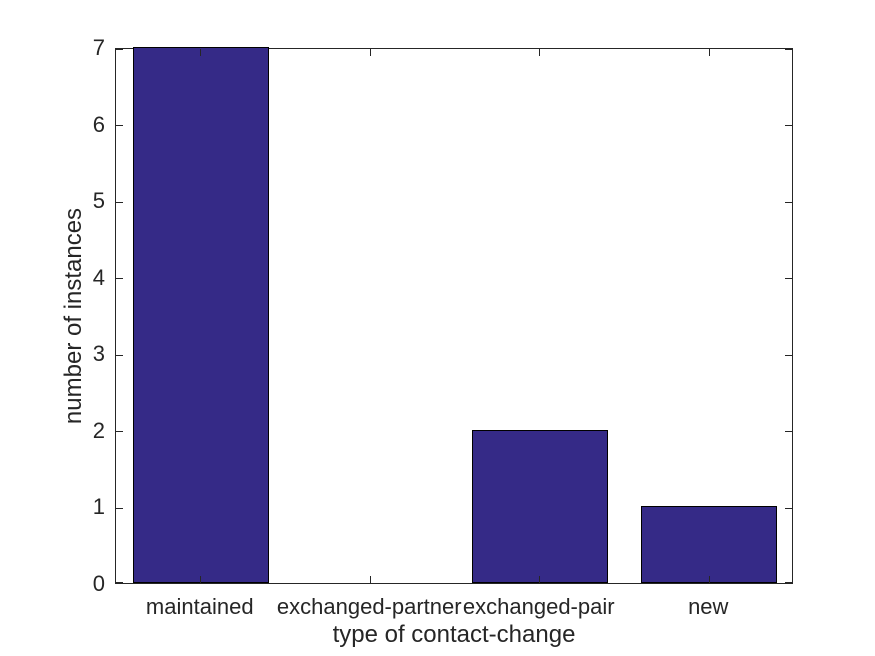 This screenshot has width=875, height=656. What do you see at coordinates (98, 430) in the screenshot?
I see `y-tick-label: 2` at bounding box center [98, 430].